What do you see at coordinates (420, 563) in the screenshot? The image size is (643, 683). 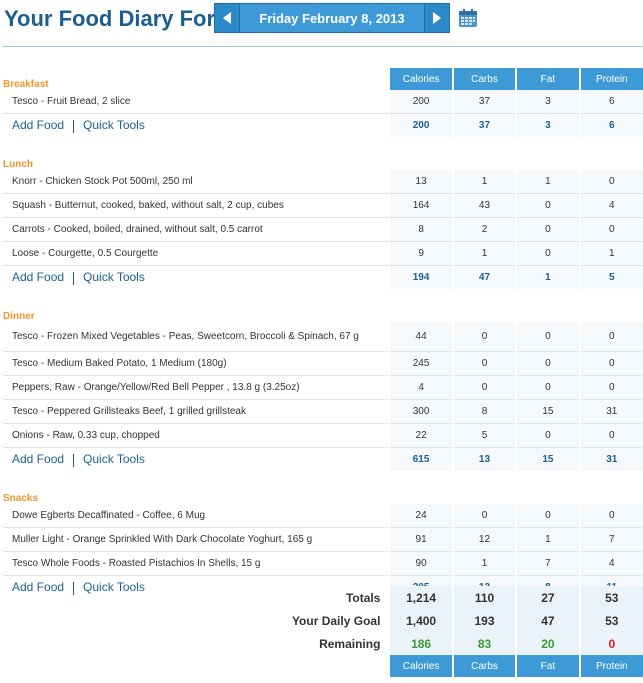 I see `food-entry-calories: 90` at bounding box center [420, 563].